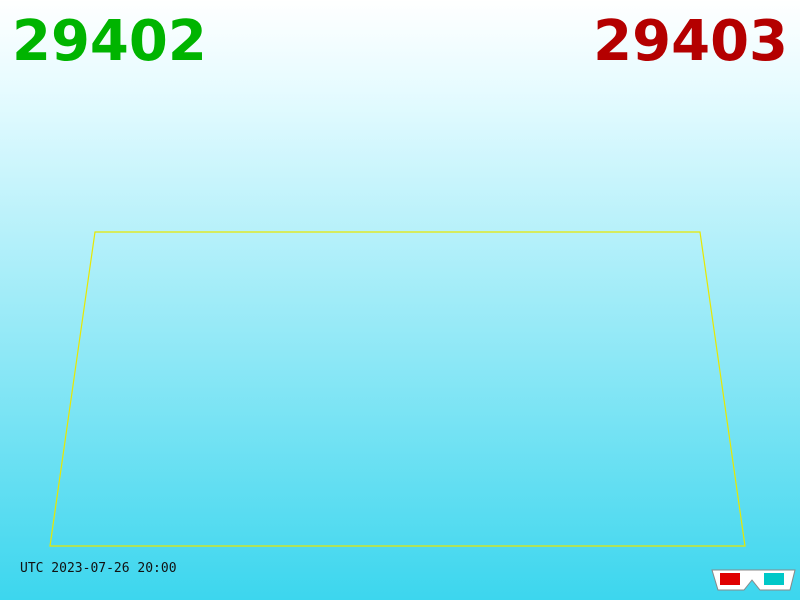 Image resolution: width=800 pixels, height=600 pixels. What do you see at coordinates (690, 41) in the screenshot?
I see `ask-price: 29403` at bounding box center [690, 41].